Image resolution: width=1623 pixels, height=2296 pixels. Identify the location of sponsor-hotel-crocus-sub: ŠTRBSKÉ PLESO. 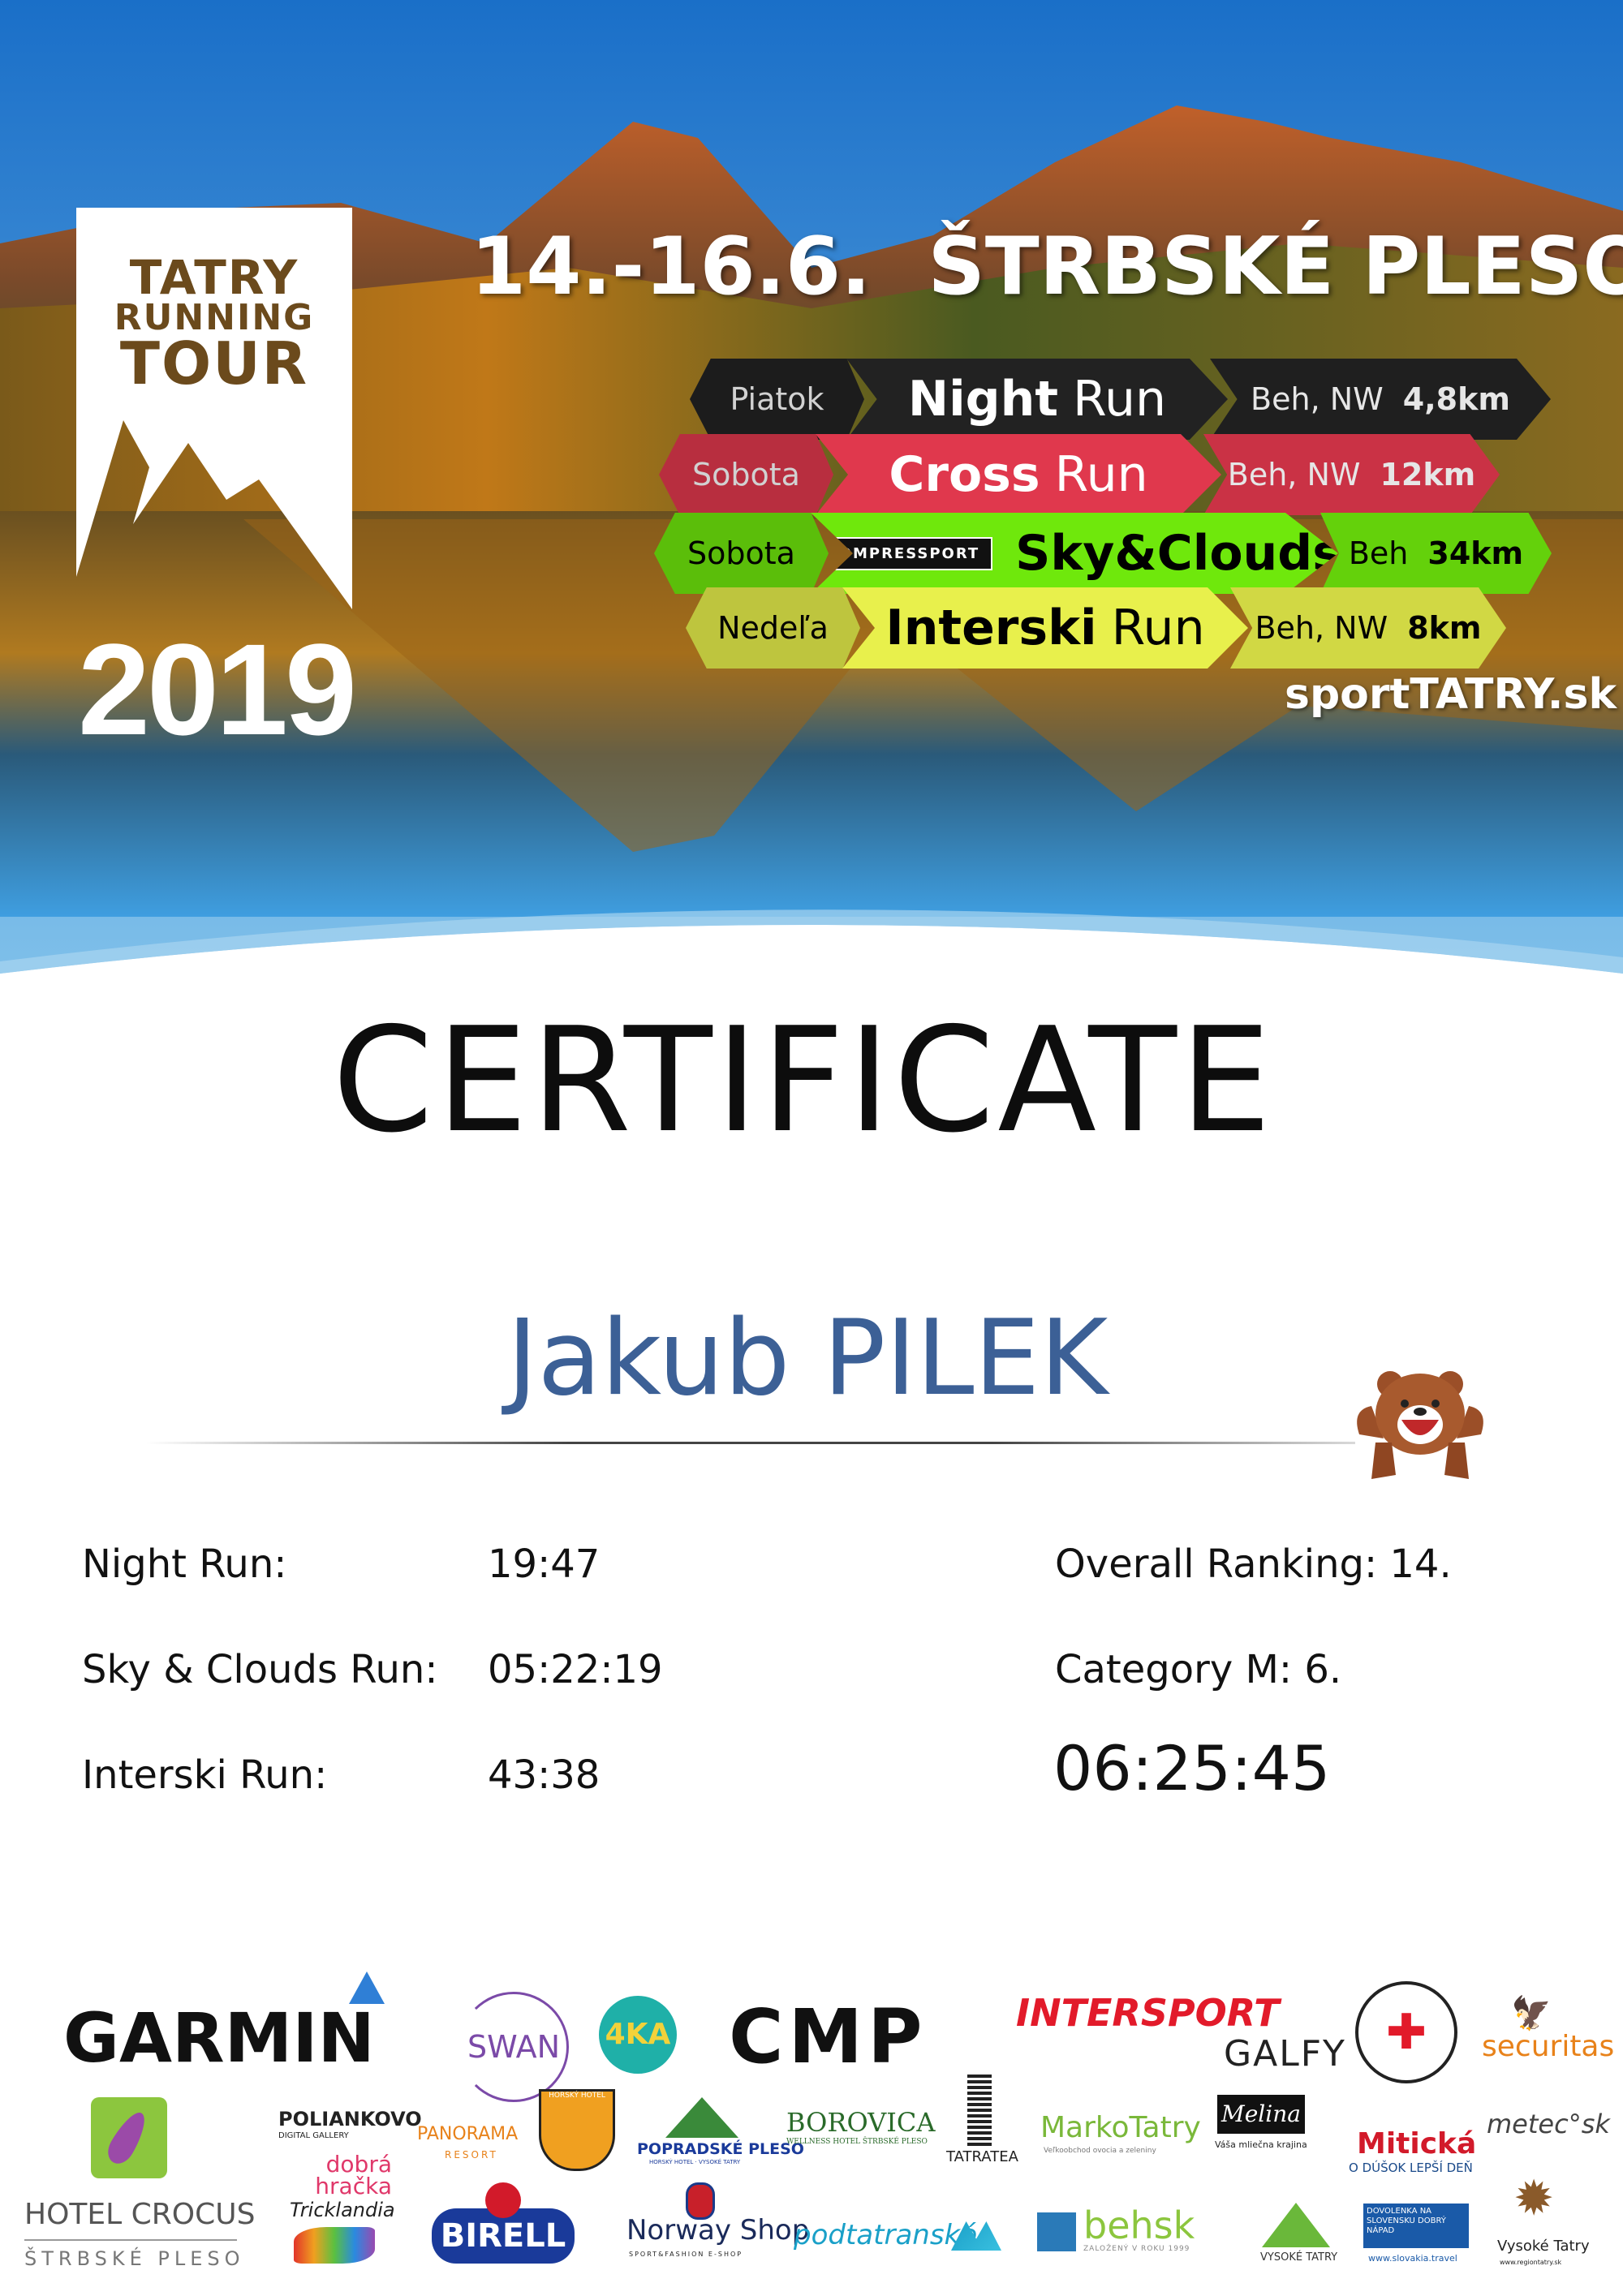
(134, 2258).